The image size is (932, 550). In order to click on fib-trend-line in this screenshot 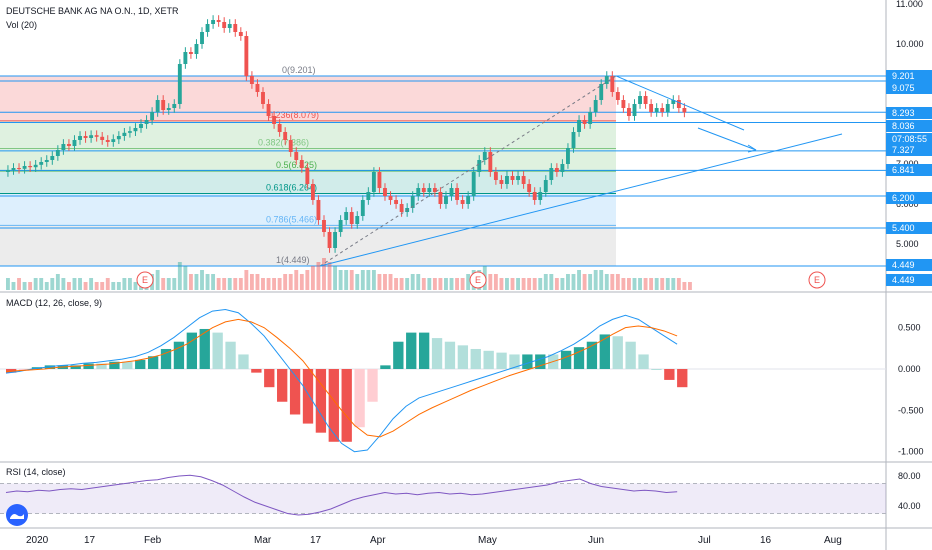, I will do `click(468, 171)`.